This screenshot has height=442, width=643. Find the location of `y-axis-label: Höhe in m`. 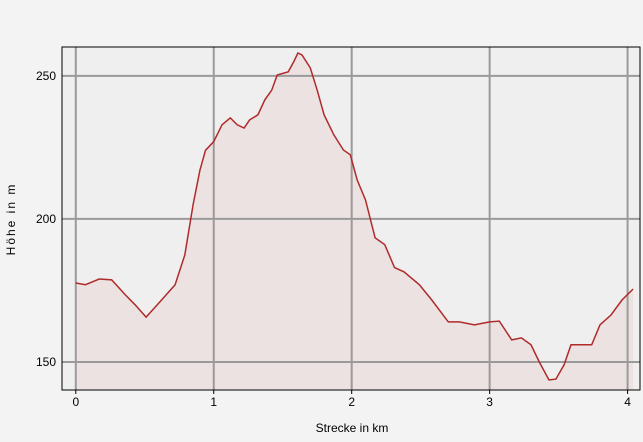

y-axis-label: Höhe in m is located at coordinates (11, 219).